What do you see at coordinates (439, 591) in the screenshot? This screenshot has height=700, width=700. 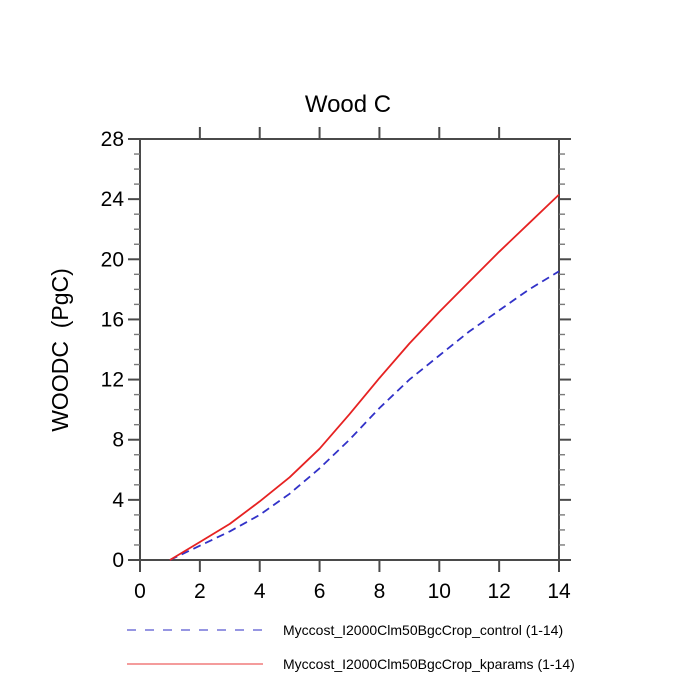 I see `x-tick-label: 10` at bounding box center [439, 591].